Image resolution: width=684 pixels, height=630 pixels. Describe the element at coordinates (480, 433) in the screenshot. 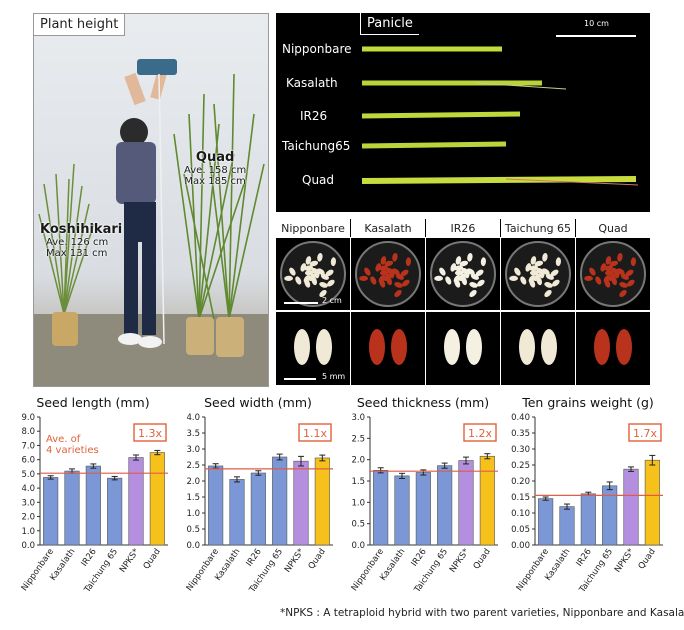

I see `ratio-callout: 1.2x` at that location.